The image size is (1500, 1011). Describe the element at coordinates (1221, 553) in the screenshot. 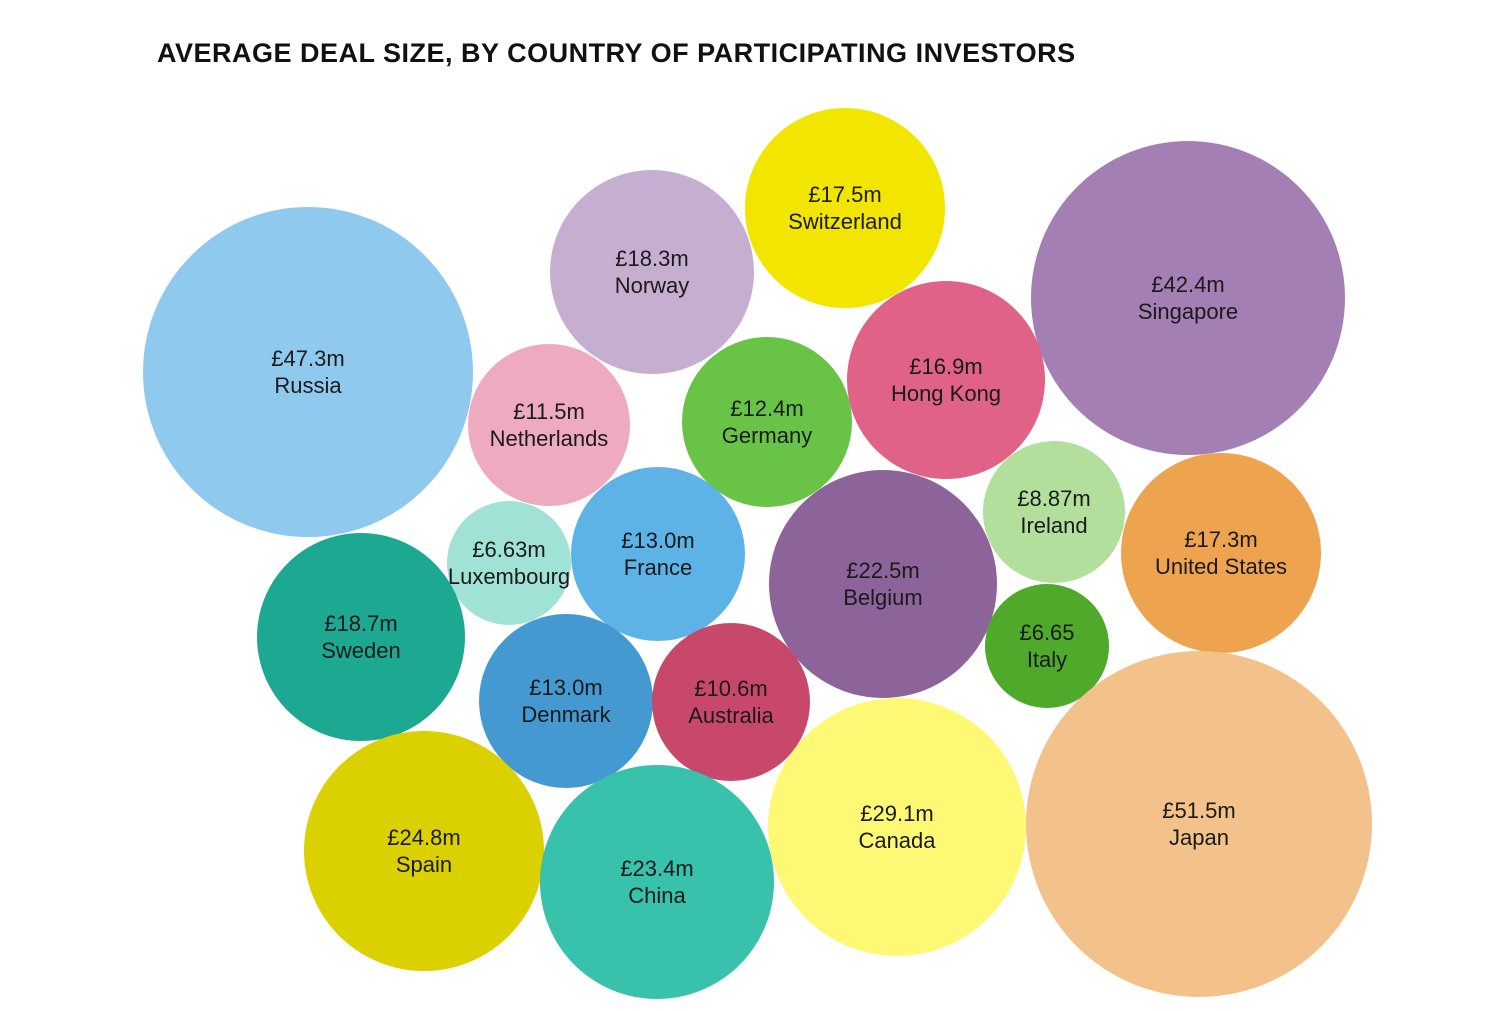

I see `bubble-circle-united-states` at that location.